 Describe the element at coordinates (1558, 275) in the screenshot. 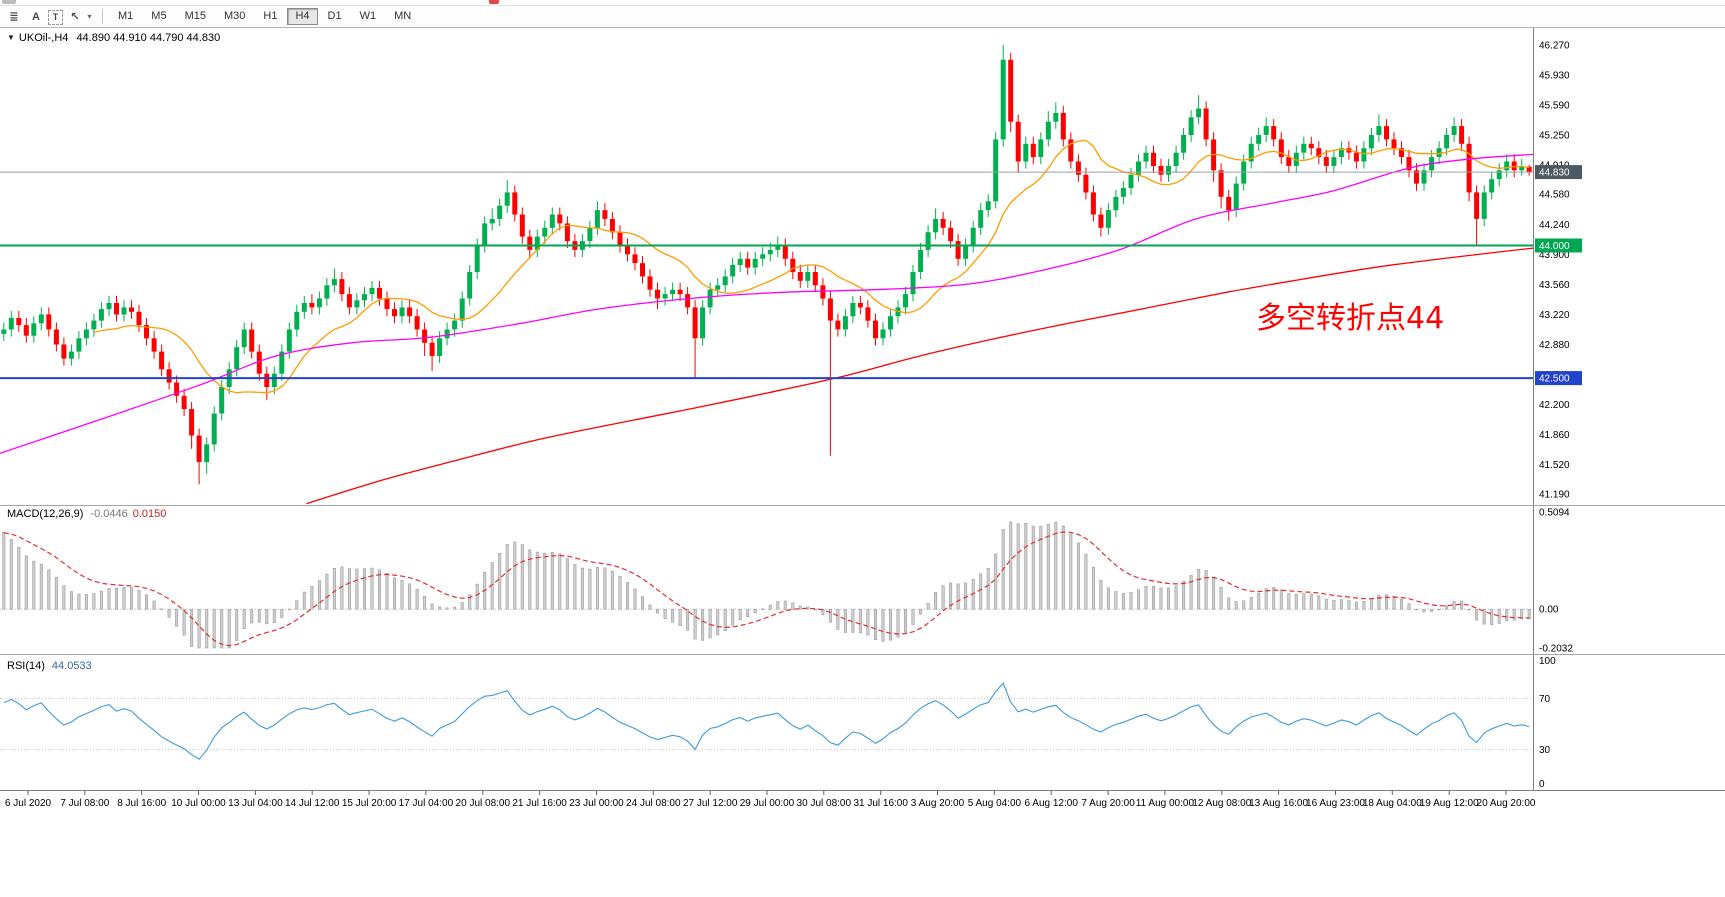

I see `price-badges: 44.830 44.000 42.500` at that location.